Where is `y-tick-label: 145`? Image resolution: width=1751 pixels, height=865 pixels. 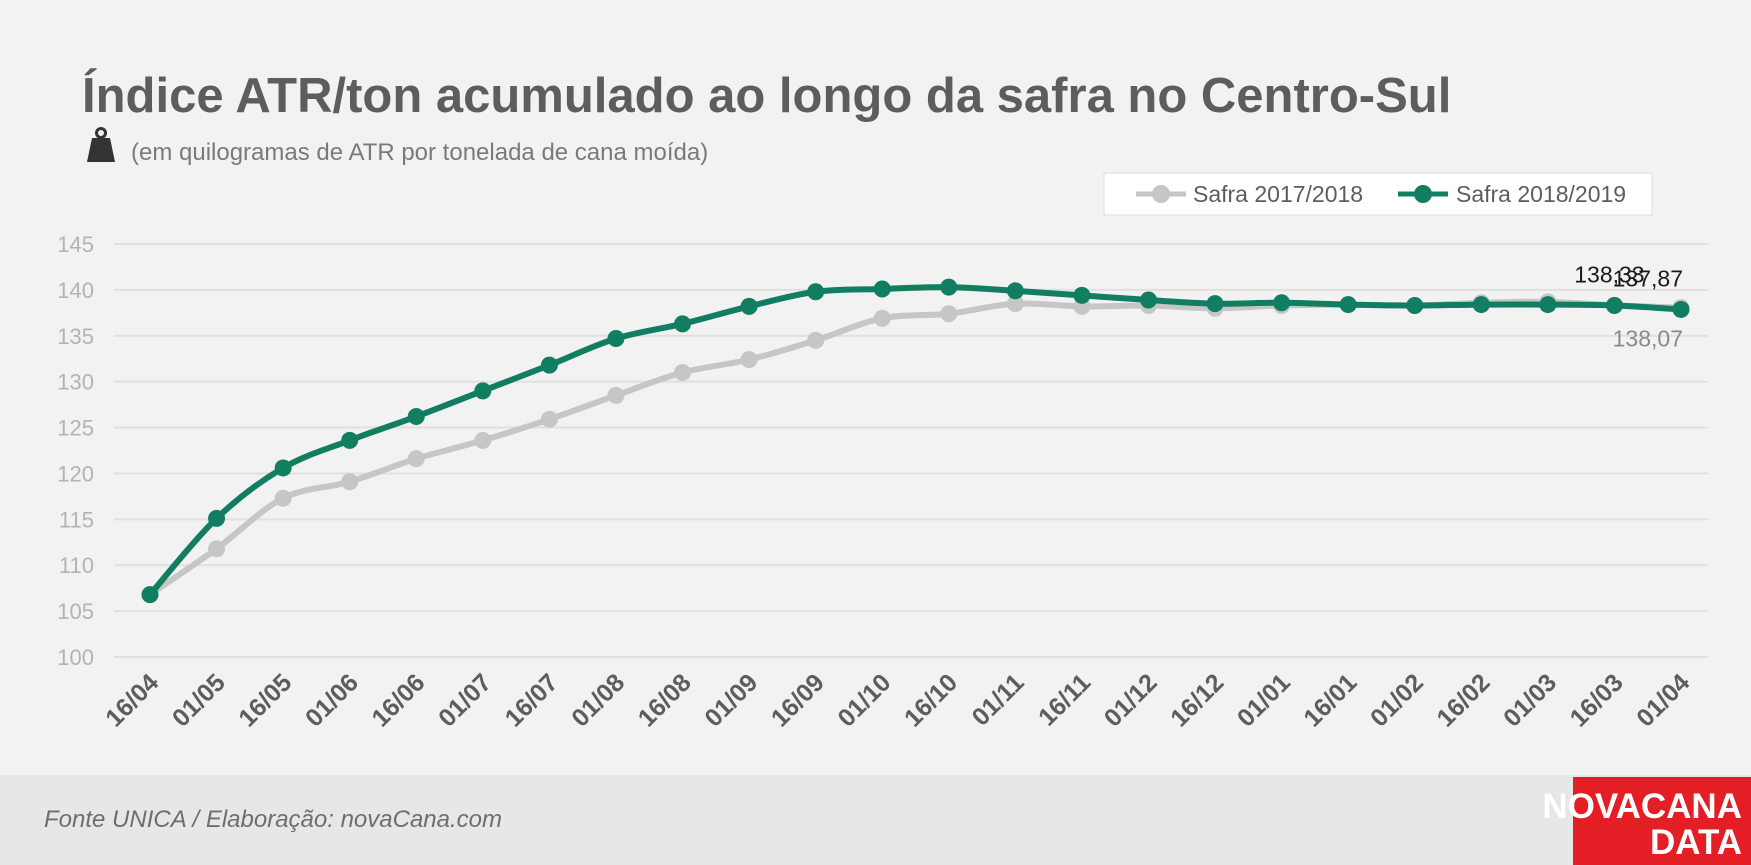 y-tick-label: 145 is located at coordinates (75, 244).